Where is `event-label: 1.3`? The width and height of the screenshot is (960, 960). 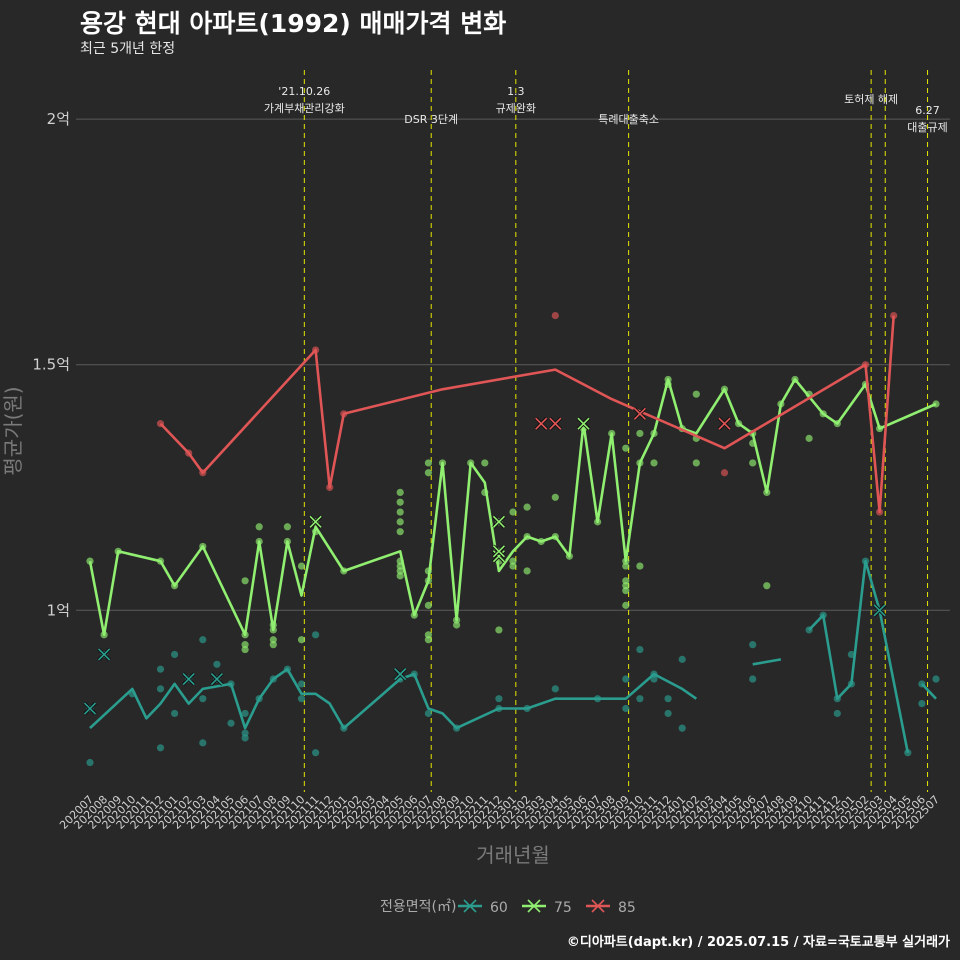
event-label: 1.3 is located at coordinates (516, 91).